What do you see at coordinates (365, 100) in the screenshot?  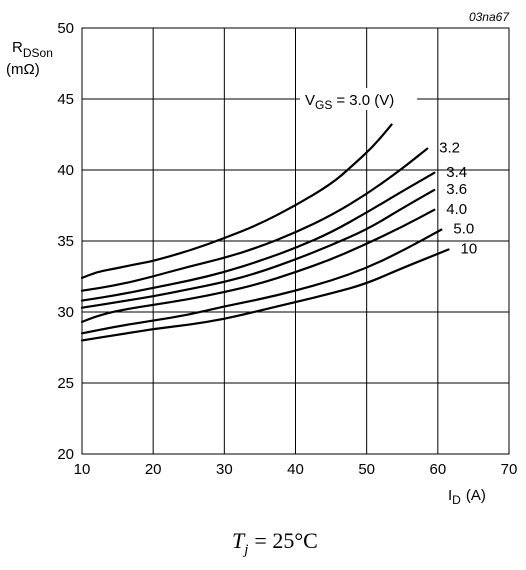 I see `vgs-value: = 3.0 (V)` at bounding box center [365, 100].